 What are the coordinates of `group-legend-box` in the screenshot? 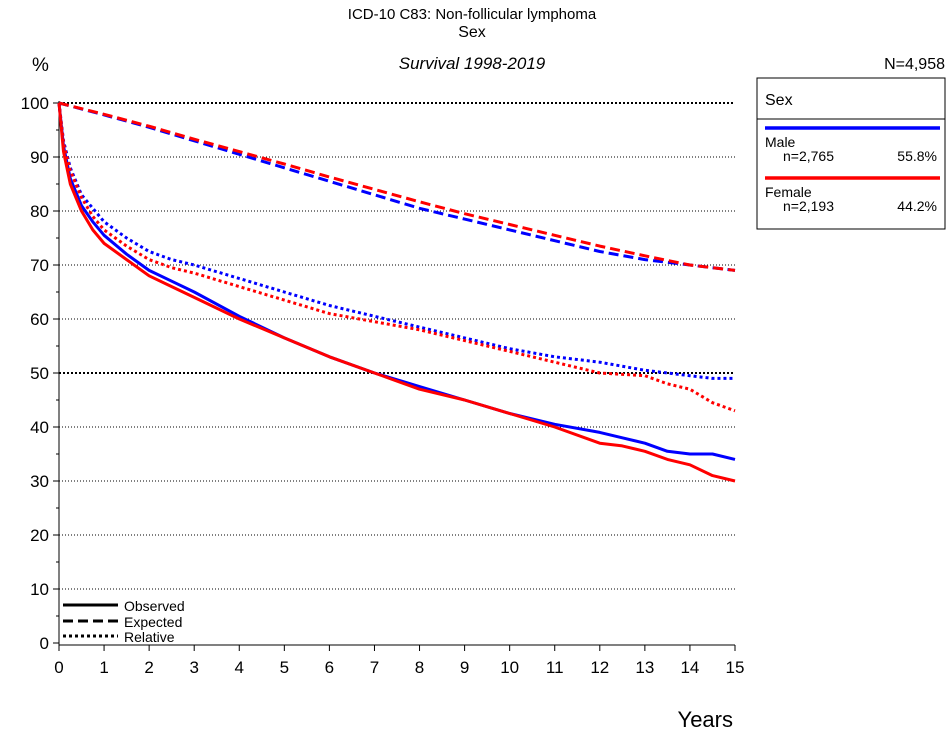 It's located at (851, 153).